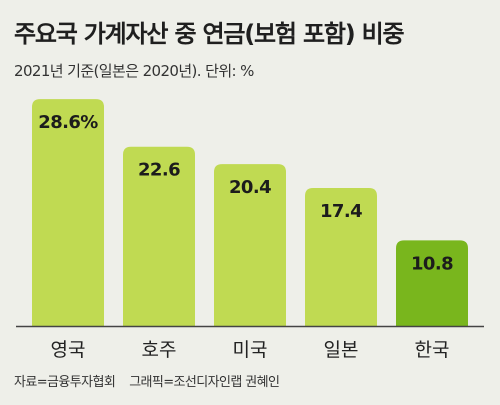 The image size is (500, 405). I want to click on category-label-1: 영국, so click(68, 350).